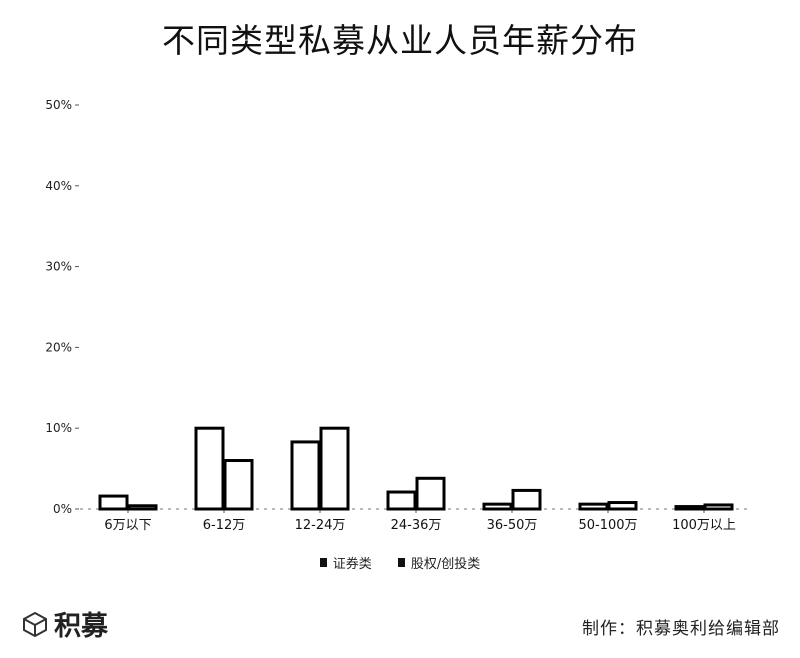 The width and height of the screenshot is (800, 658). Describe the element at coordinates (81, 626) in the screenshot. I see `brand-name: 积募` at that location.